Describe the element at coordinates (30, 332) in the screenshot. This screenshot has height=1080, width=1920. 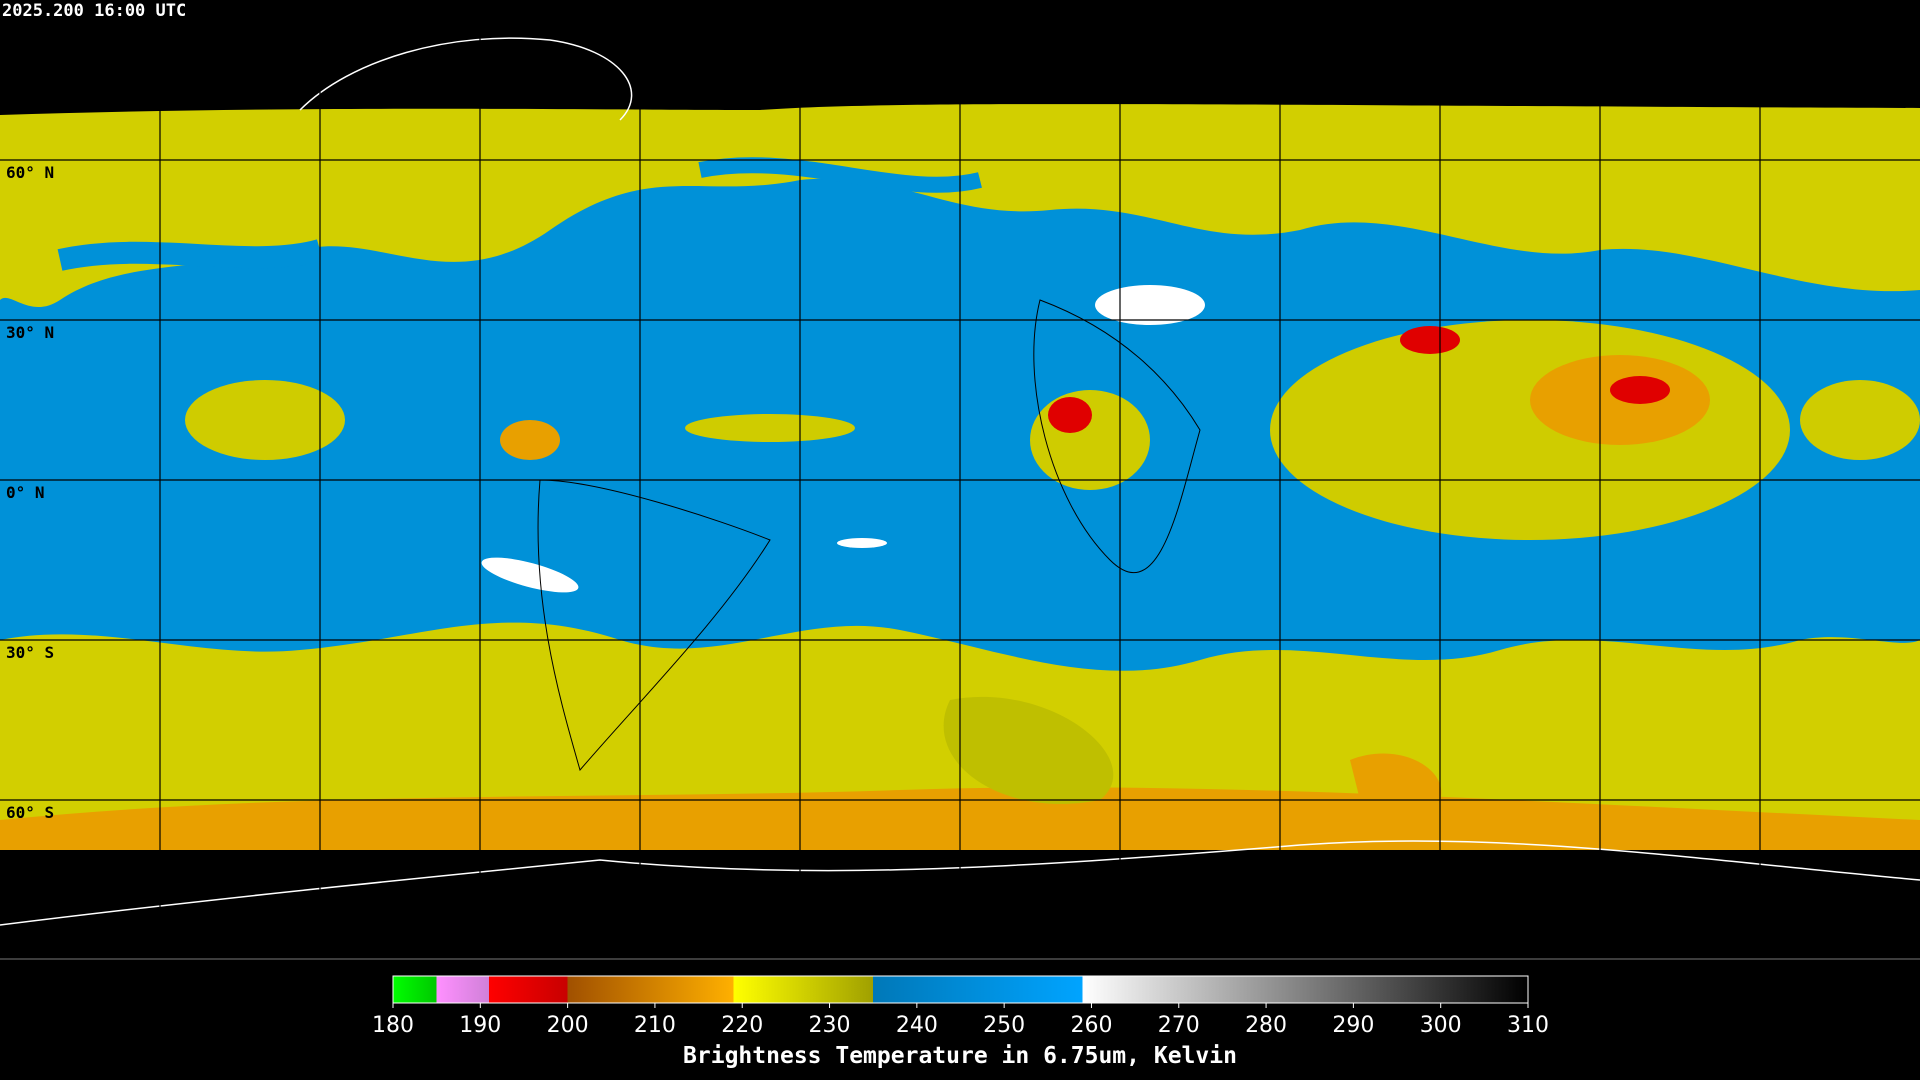
I see `latitude-label: 30° N` at that location.